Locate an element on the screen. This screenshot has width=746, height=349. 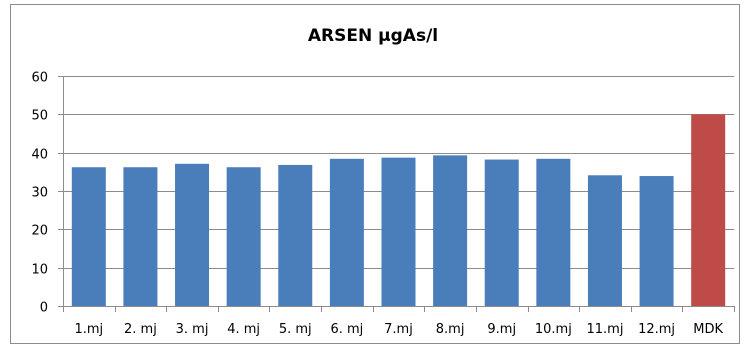
bar-4-mj is located at coordinates (243, 236).